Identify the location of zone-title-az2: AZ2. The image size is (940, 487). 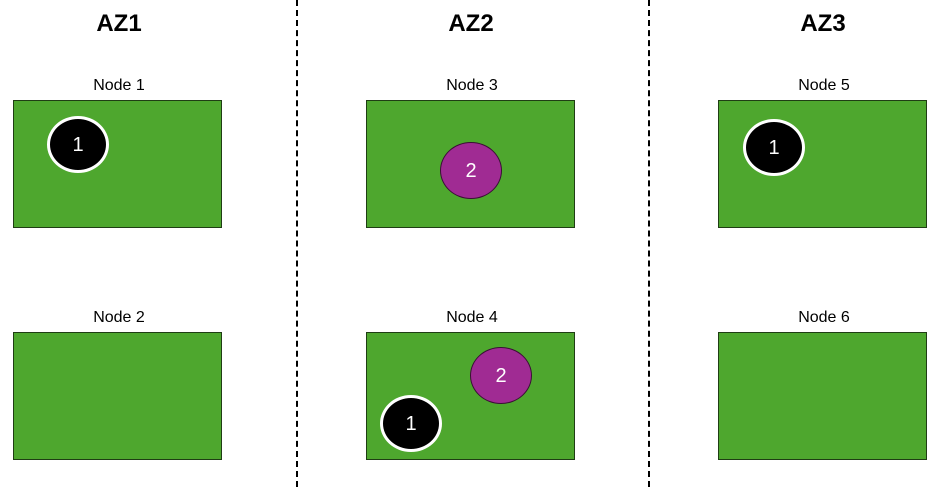
(471, 23).